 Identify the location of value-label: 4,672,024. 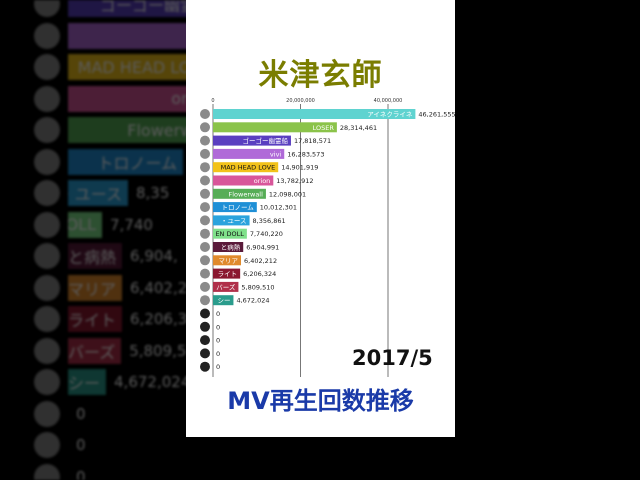
(252, 301).